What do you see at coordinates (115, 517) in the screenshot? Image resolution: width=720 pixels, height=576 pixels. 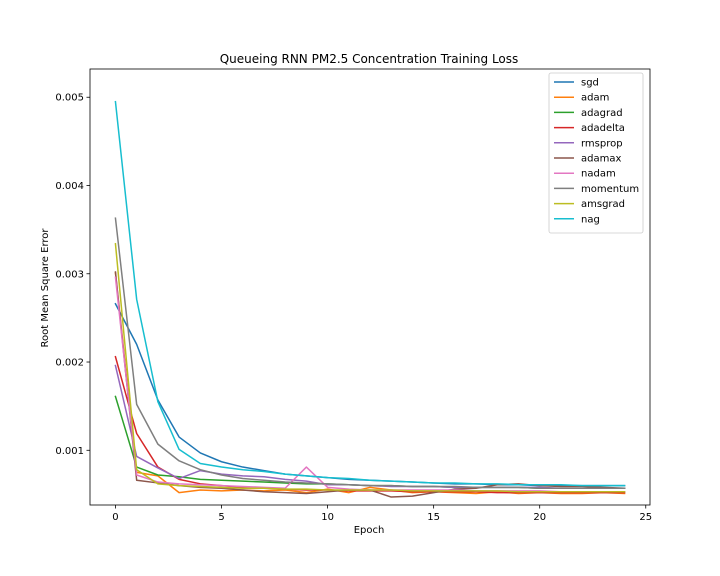 I see `x-tick-label: 0` at bounding box center [115, 517].